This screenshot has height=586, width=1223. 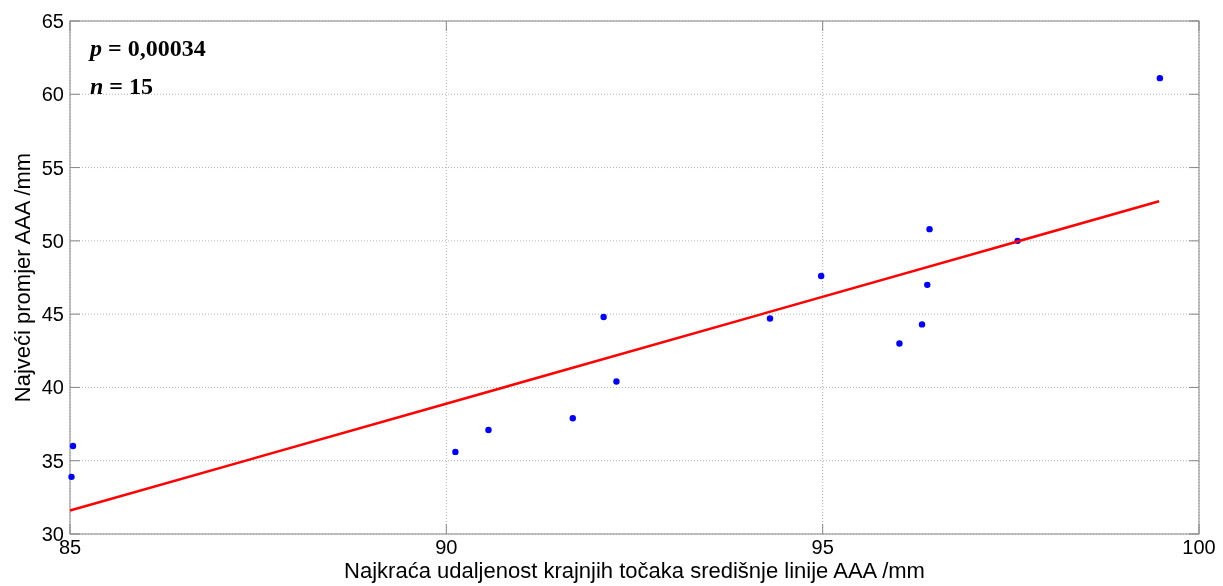 I want to click on y-tick-label: 65, so click(x=52, y=21).